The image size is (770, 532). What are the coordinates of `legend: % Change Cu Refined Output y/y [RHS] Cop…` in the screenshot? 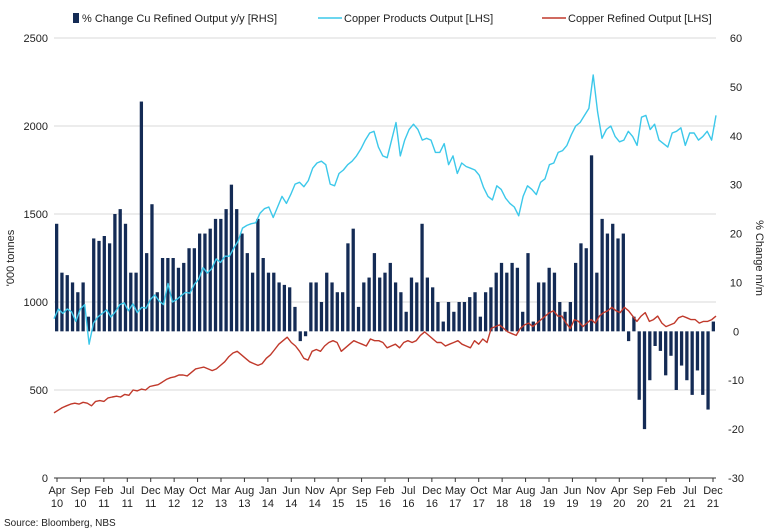 It's located at (392, 19).